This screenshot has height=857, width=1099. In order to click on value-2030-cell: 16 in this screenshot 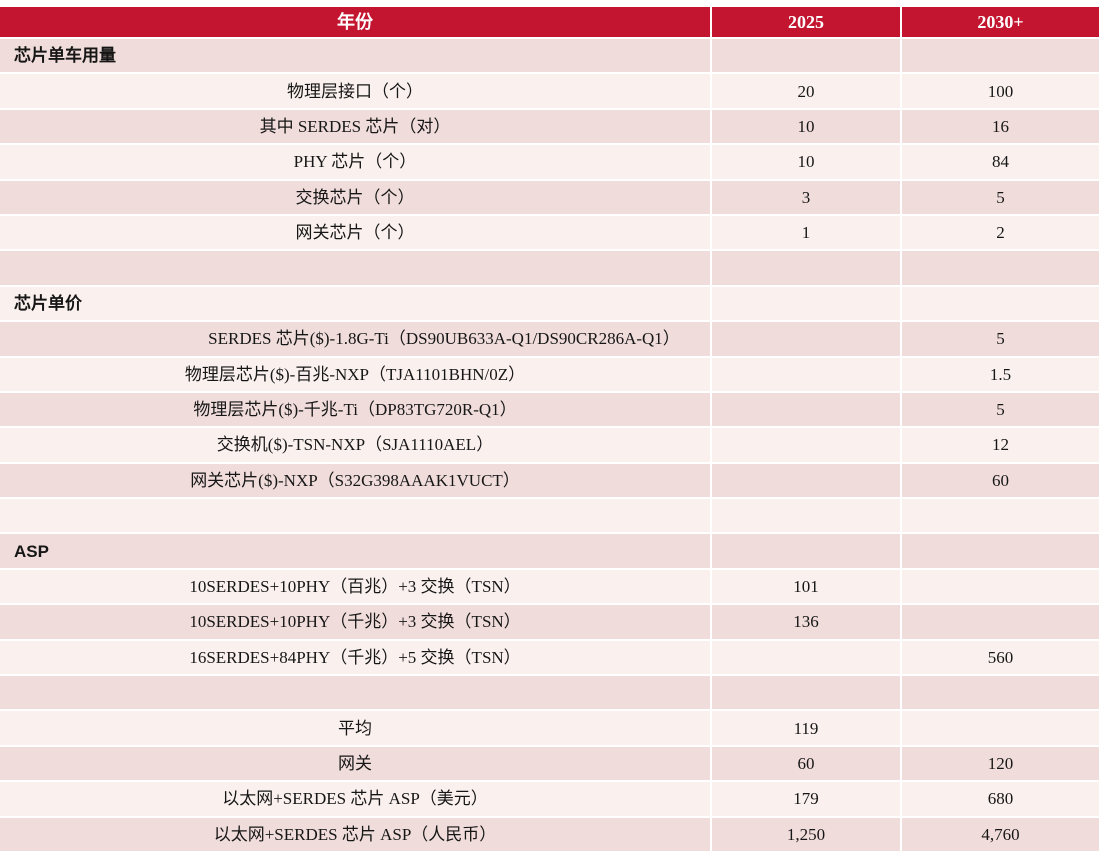, I will do `click(999, 126)`.